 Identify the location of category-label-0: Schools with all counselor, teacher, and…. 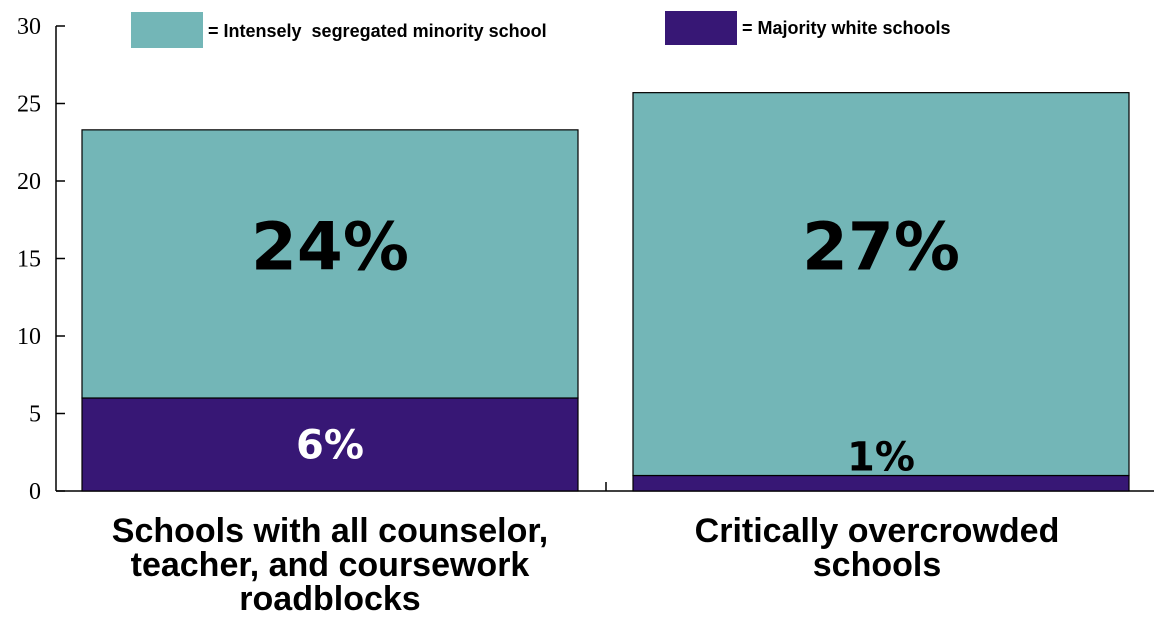
(330, 565).